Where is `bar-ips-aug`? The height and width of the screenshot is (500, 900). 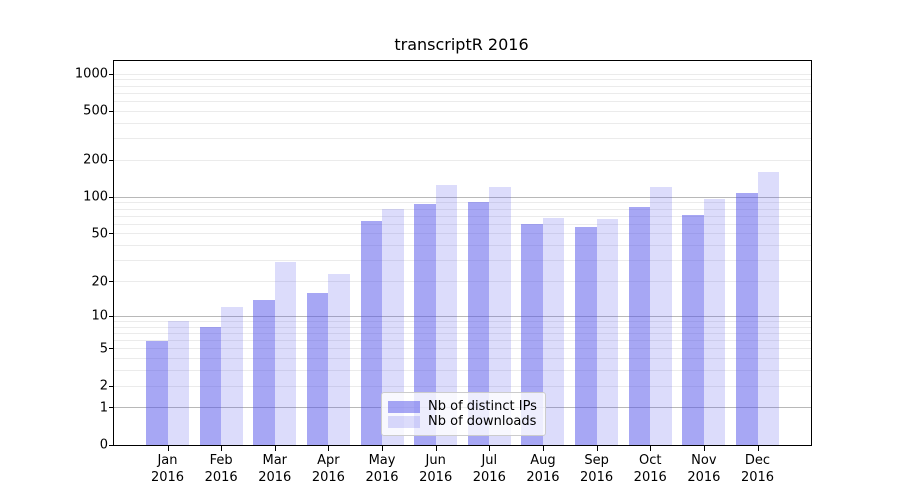 bar-ips-aug is located at coordinates (532, 334).